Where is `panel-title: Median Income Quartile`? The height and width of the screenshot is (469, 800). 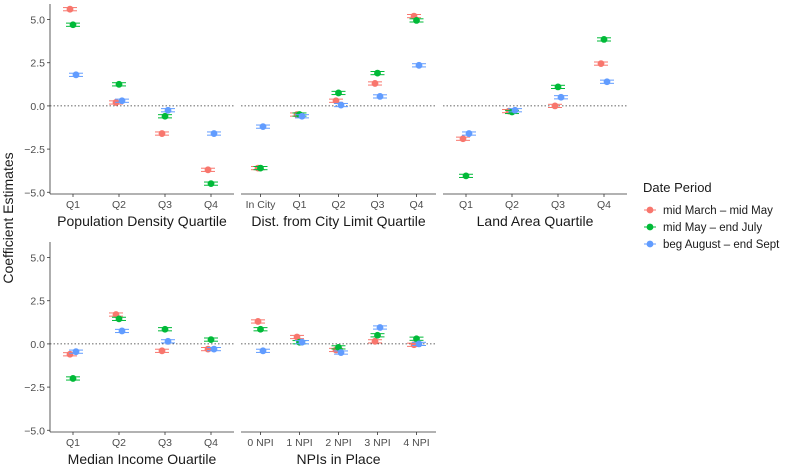 panel-title: Median Income Quartile is located at coordinates (142, 457).